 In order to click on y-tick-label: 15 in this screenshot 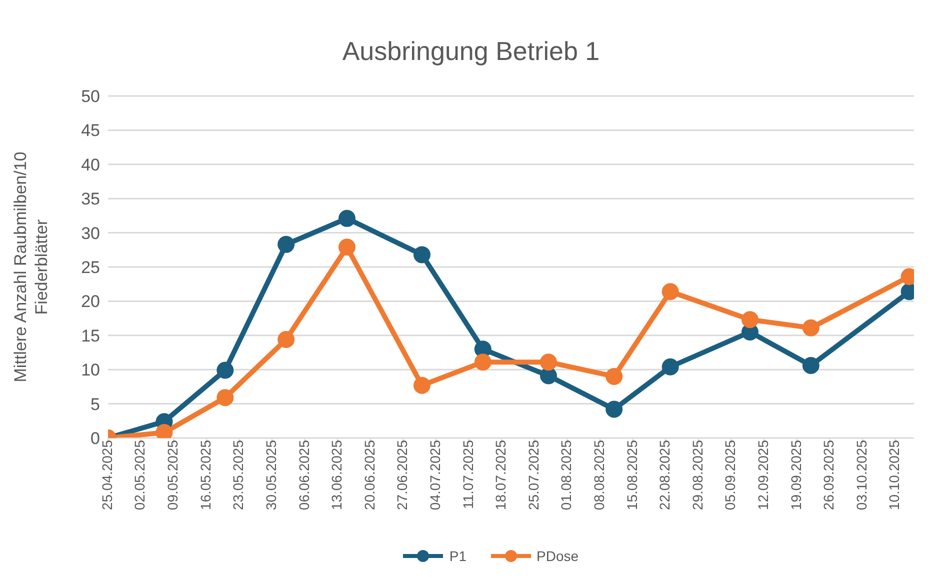, I will do `click(90, 336)`.